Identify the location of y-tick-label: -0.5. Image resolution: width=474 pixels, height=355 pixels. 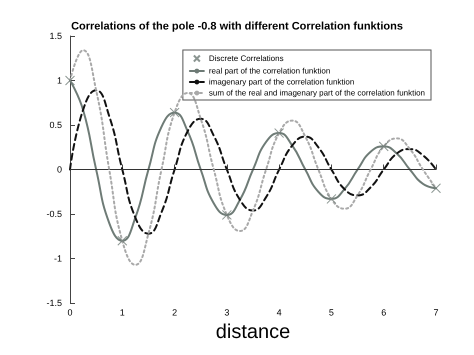
(54, 214).